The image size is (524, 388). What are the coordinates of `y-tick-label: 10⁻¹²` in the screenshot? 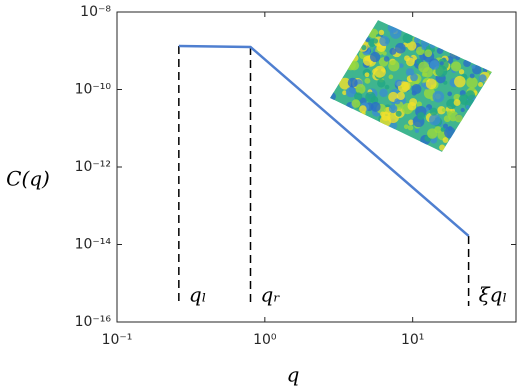 It's located at (93, 167).